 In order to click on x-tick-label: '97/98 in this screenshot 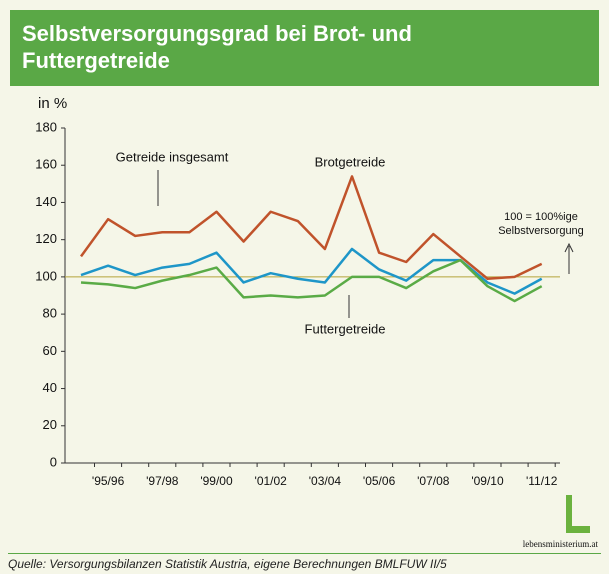, I will do `click(162, 481)`.